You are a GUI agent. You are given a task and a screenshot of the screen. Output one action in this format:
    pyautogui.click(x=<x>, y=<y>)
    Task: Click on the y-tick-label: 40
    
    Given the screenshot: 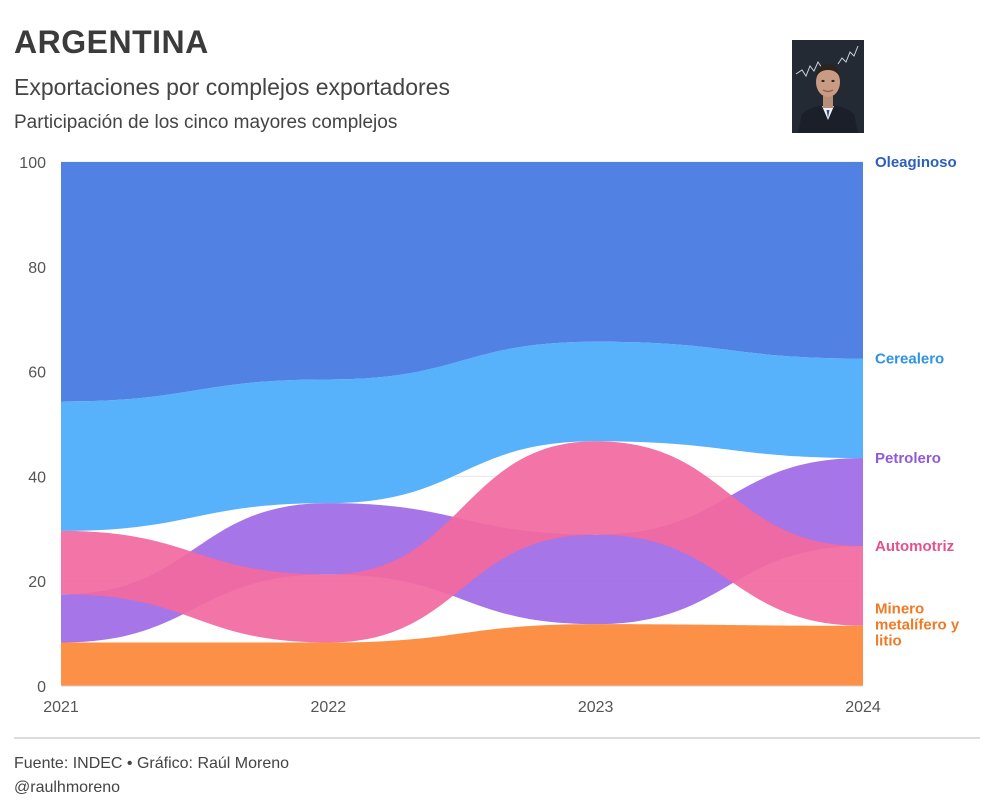 What is the action you would take?
    pyautogui.click(x=37, y=477)
    